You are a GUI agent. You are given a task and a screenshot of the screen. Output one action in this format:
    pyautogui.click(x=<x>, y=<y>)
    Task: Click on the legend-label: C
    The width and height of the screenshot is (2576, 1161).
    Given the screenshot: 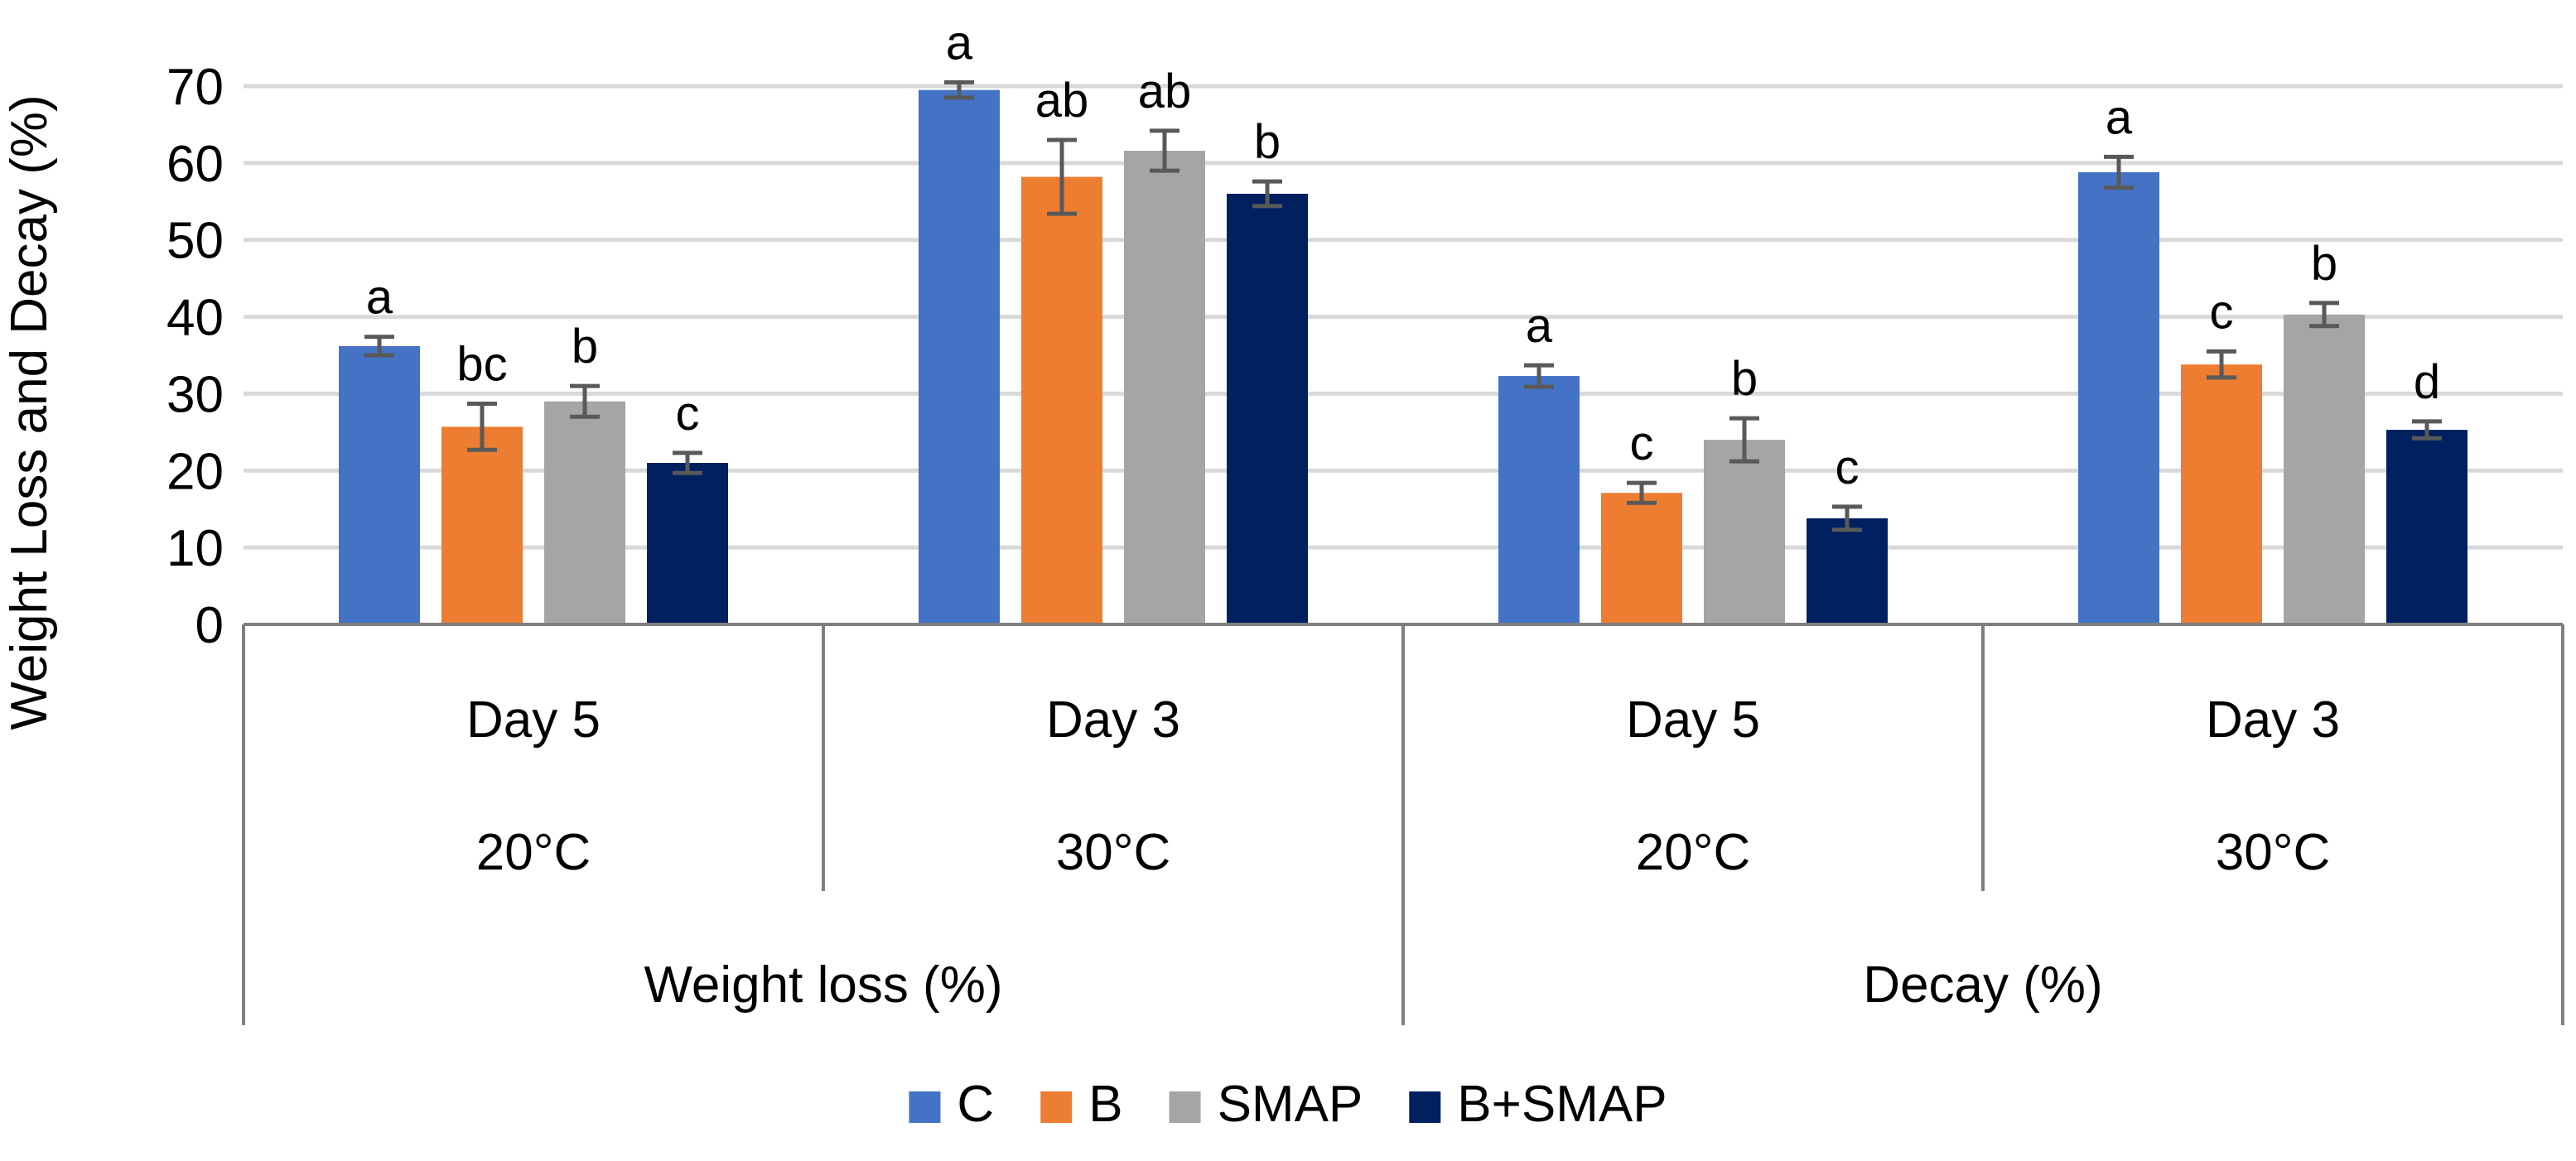 What is the action you would take?
    pyautogui.click(x=975, y=1105)
    